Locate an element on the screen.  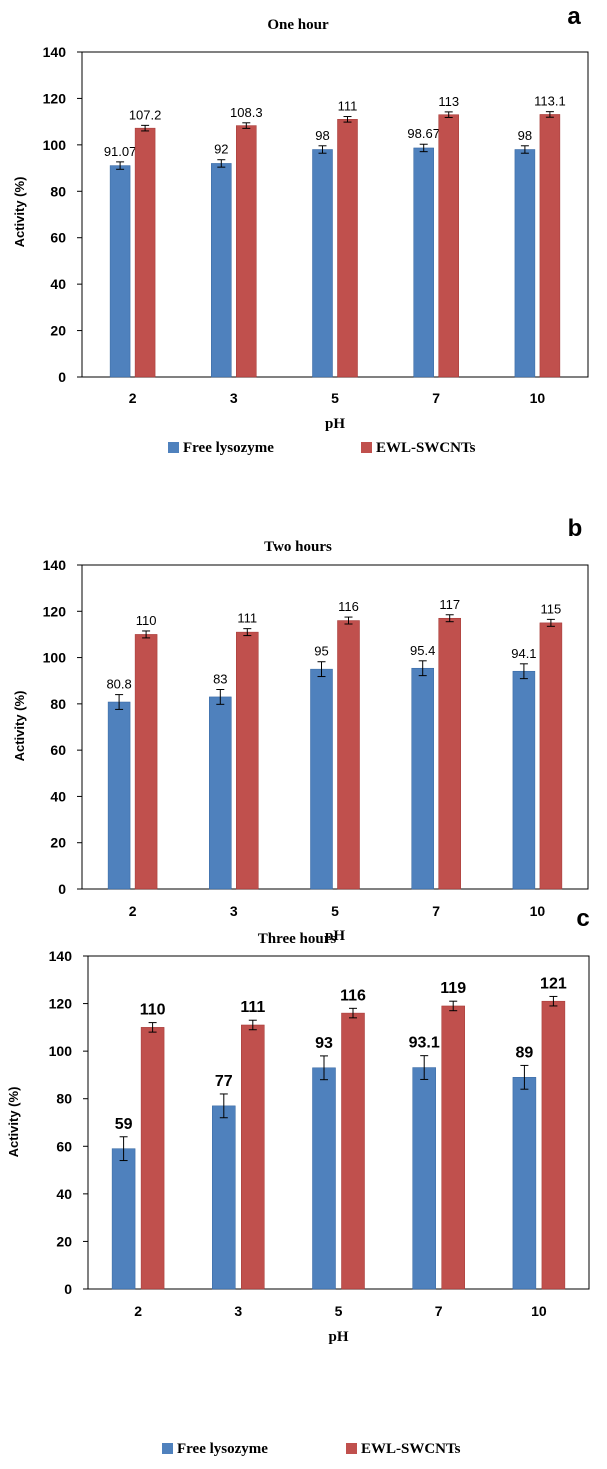
legend-item-label: Free lysozyme is located at coordinates (222, 1449).